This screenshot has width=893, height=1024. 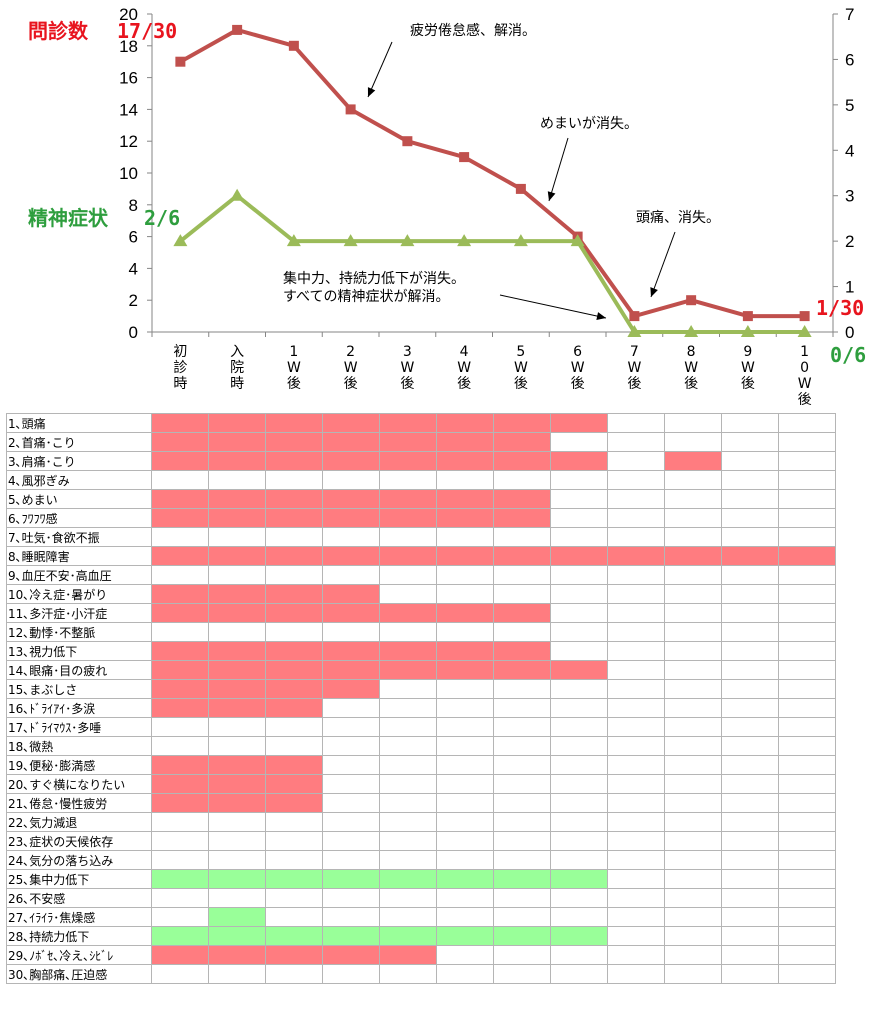 What do you see at coordinates (421, 860) in the screenshot?
I see `symptom-row: 24､気分の落ち込み` at bounding box center [421, 860].